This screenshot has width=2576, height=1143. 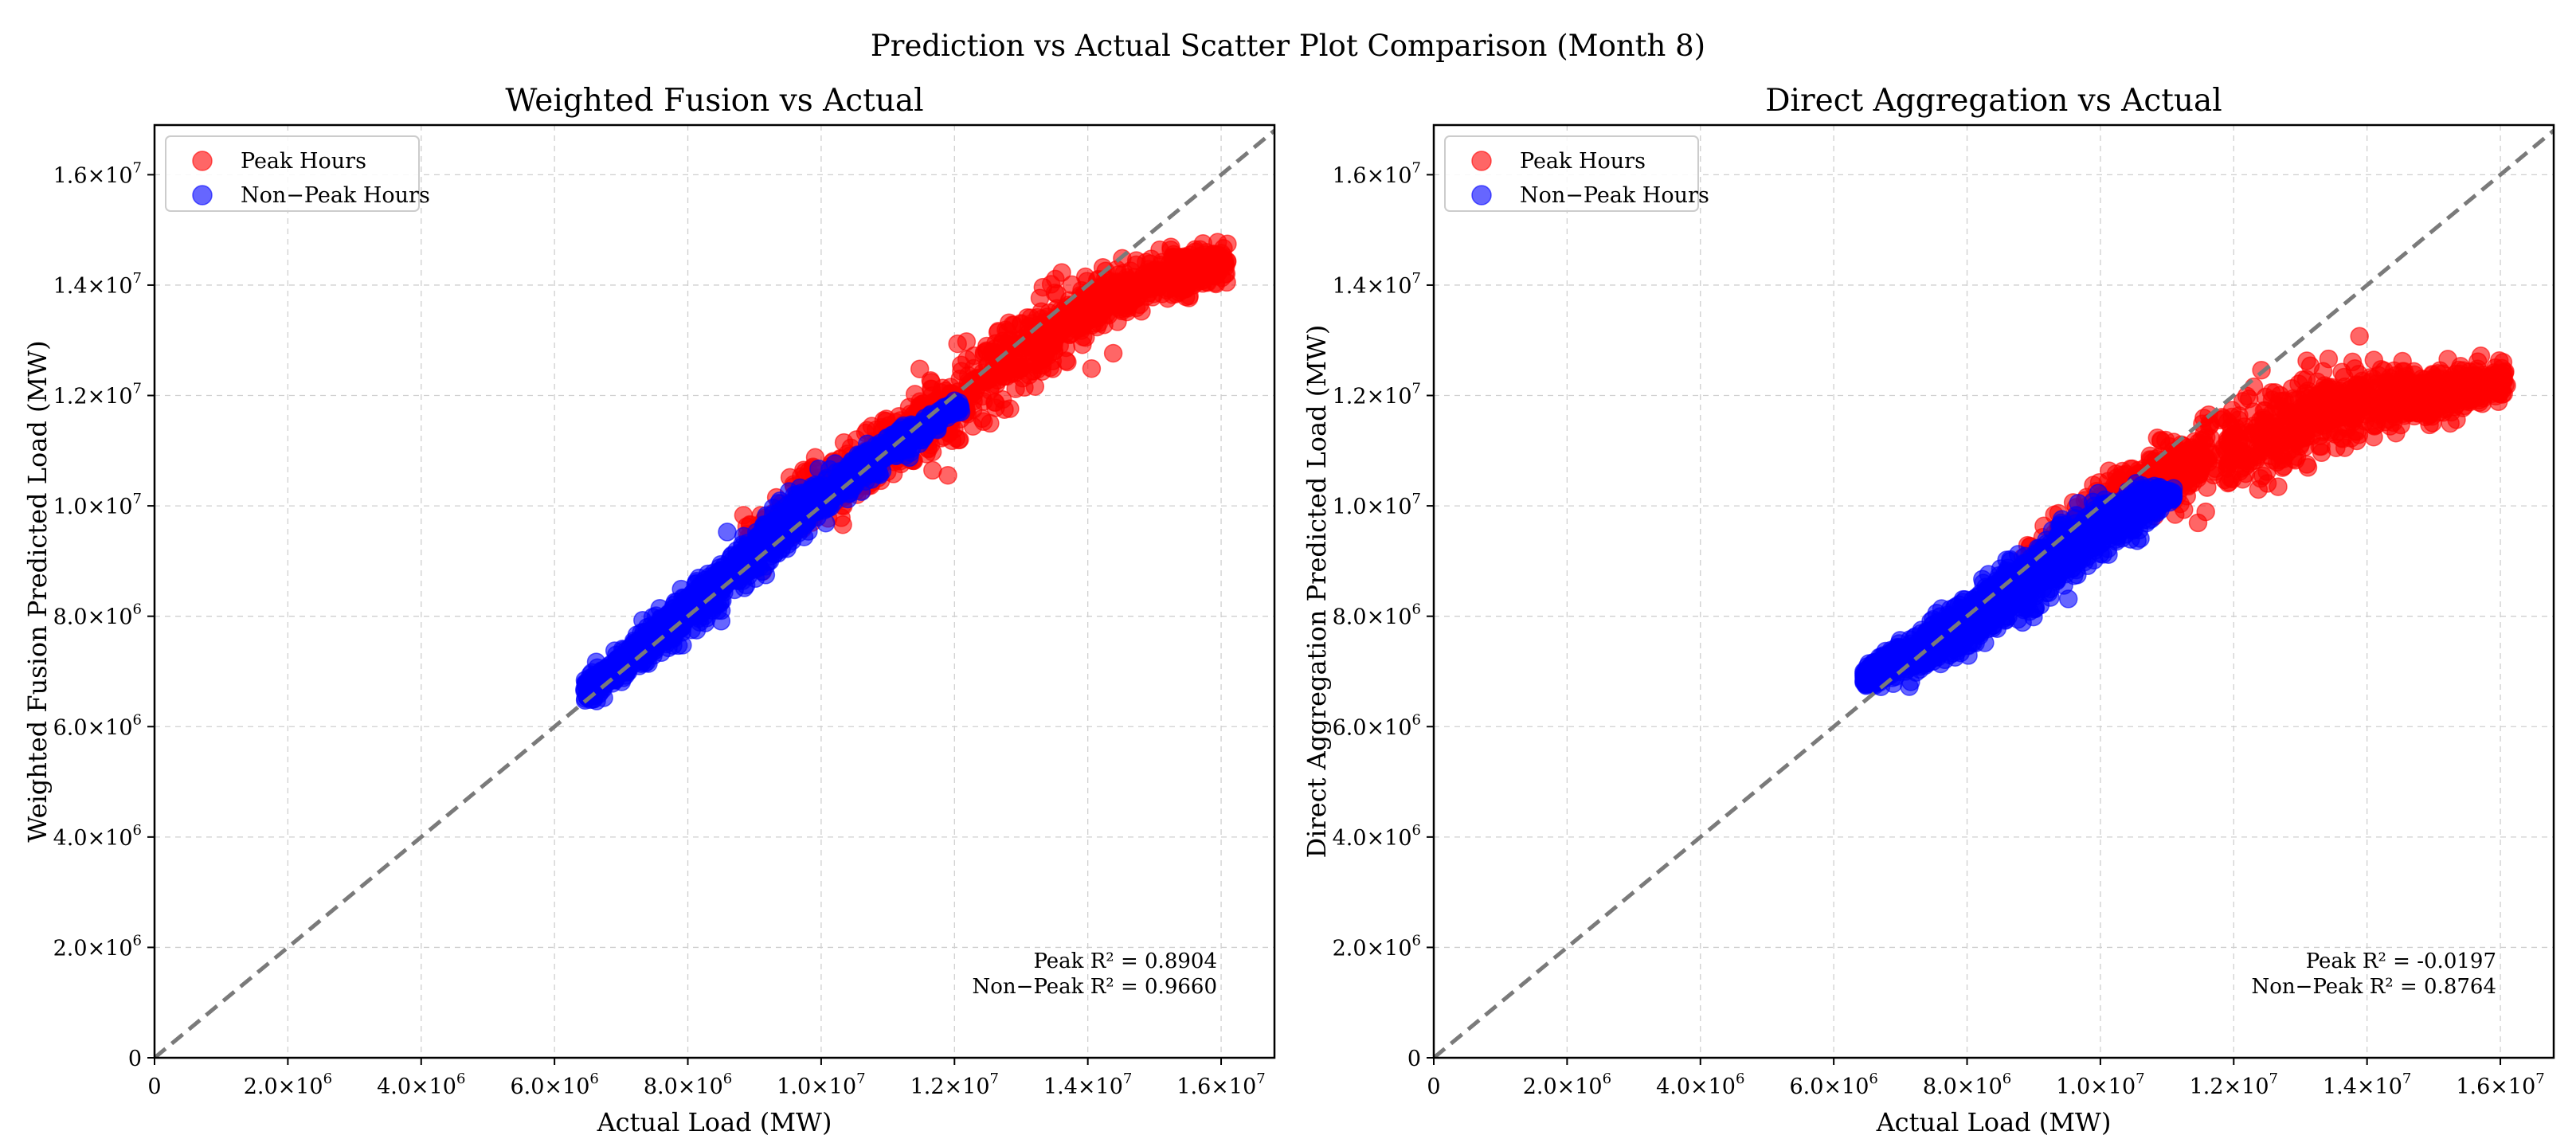 I want to click on y-tick-label: 1.6×10⁷, so click(x=97, y=173).